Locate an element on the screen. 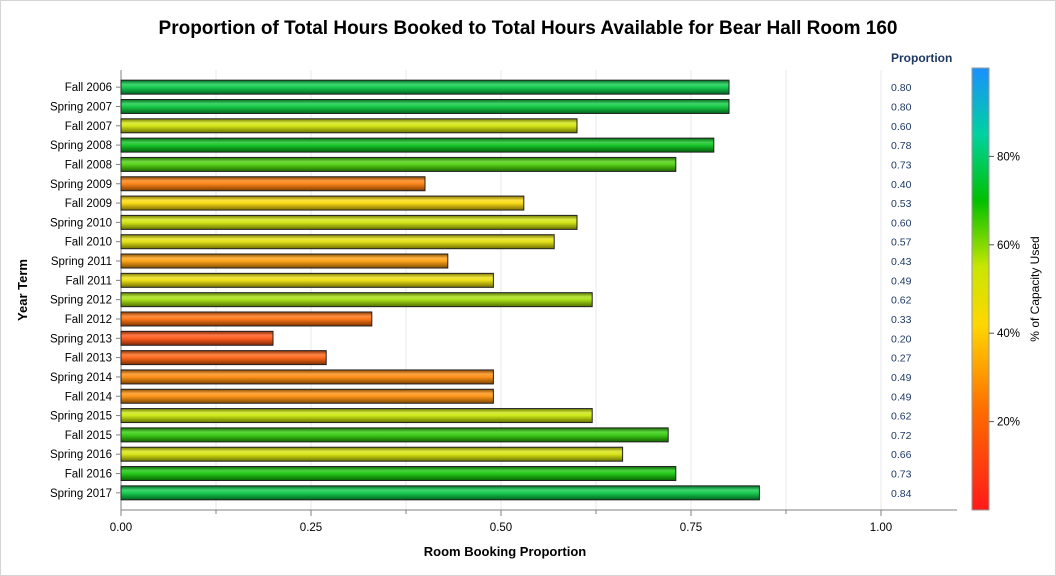 Image resolution: width=1056 pixels, height=576 pixels. category-label: Spring 2014 is located at coordinates (81, 378).